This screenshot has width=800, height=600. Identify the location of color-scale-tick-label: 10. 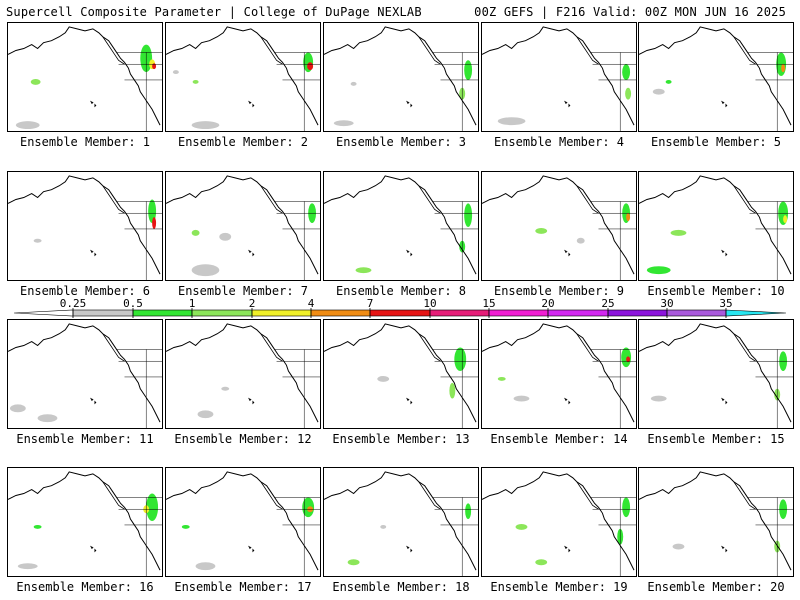
(429, 304).